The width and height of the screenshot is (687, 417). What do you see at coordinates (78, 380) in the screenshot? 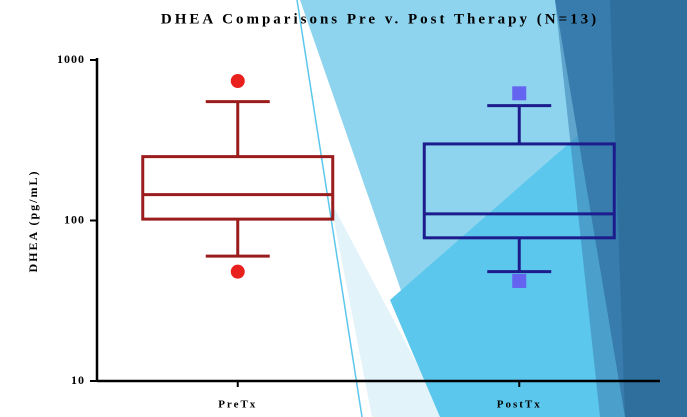
I see `y-tick-label: 10` at bounding box center [78, 380].